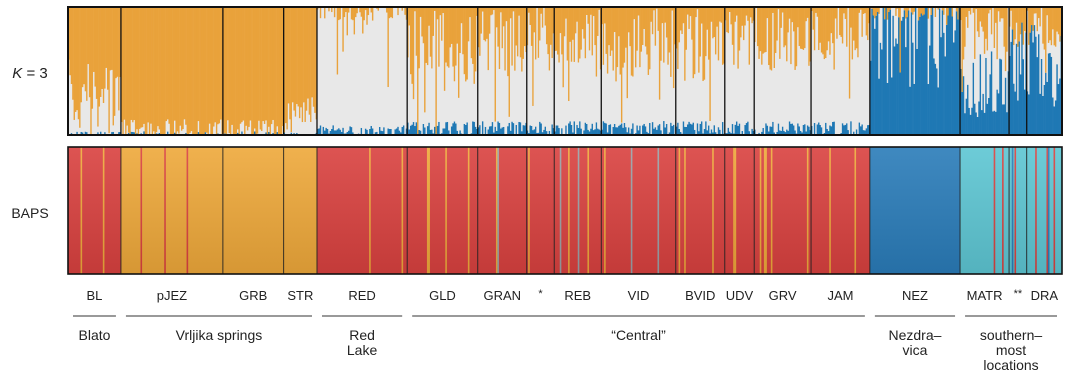  What do you see at coordinates (362, 350) in the screenshot?
I see `group-label-line: Lake` at bounding box center [362, 350].